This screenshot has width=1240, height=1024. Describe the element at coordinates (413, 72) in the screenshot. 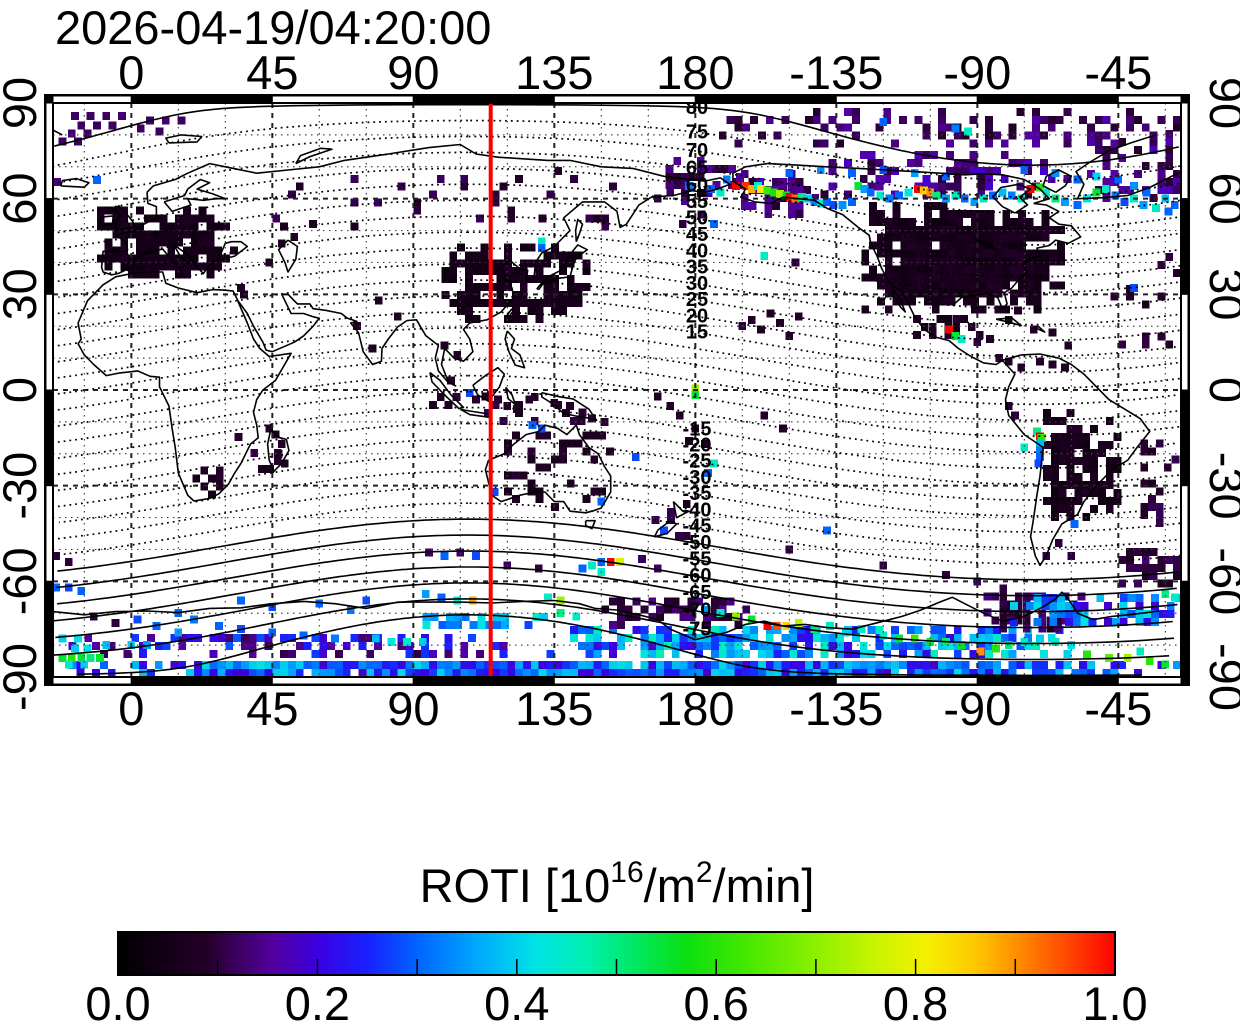

I see `lon-tick-label-top: 90` at that location.